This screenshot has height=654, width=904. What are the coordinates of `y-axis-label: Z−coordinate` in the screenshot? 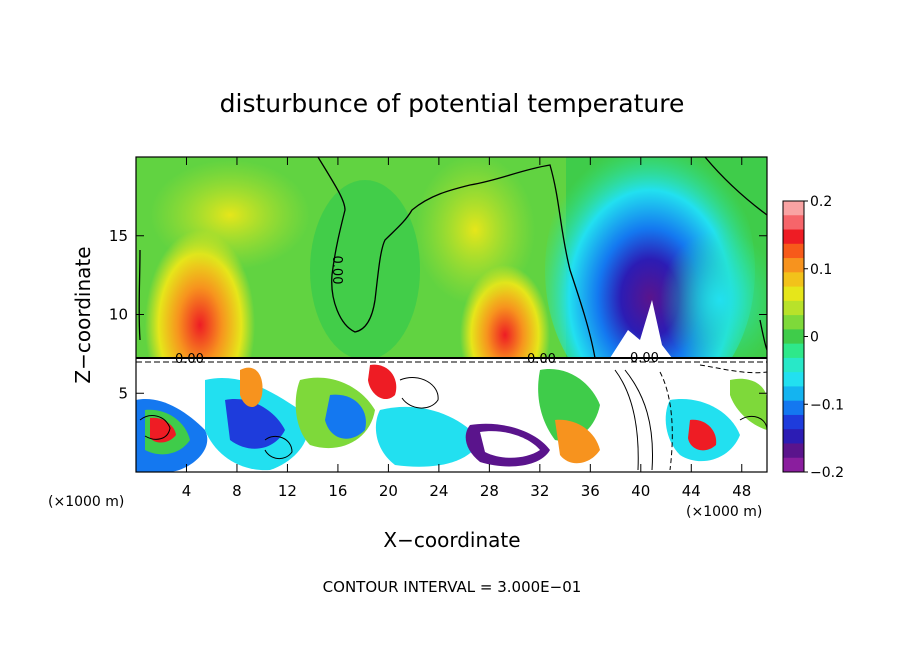 It's located at (83, 314).